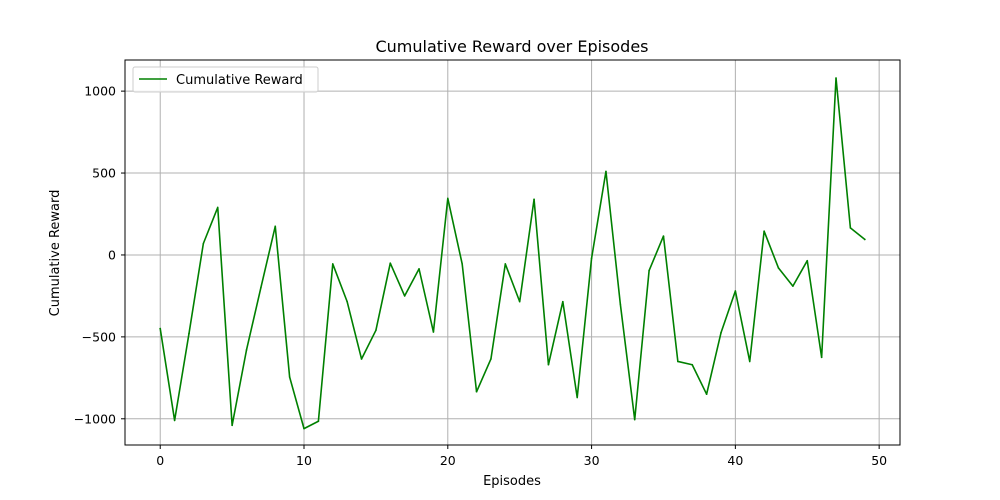 The image size is (1000, 500). I want to click on x-tick-label: 10, so click(304, 460).